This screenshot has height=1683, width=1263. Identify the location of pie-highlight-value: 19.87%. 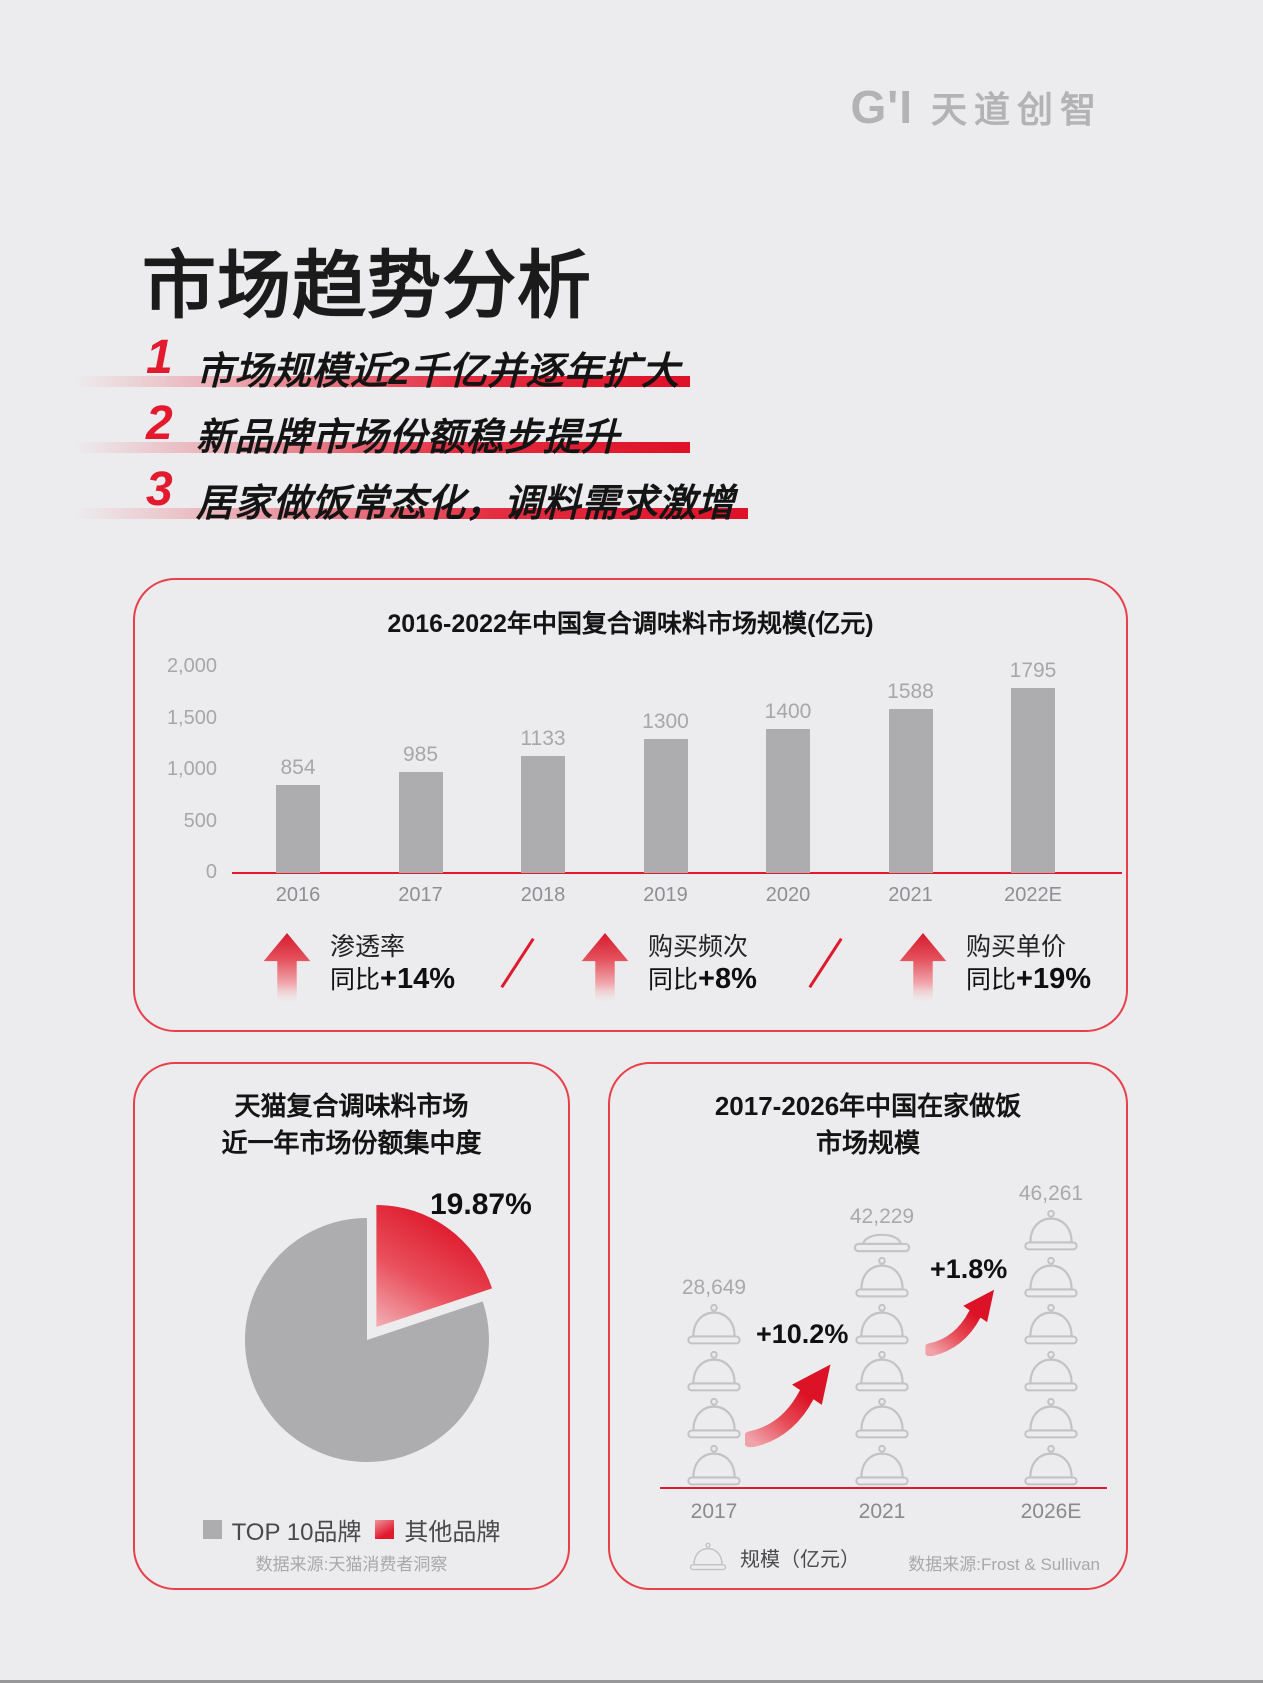
(481, 1204).